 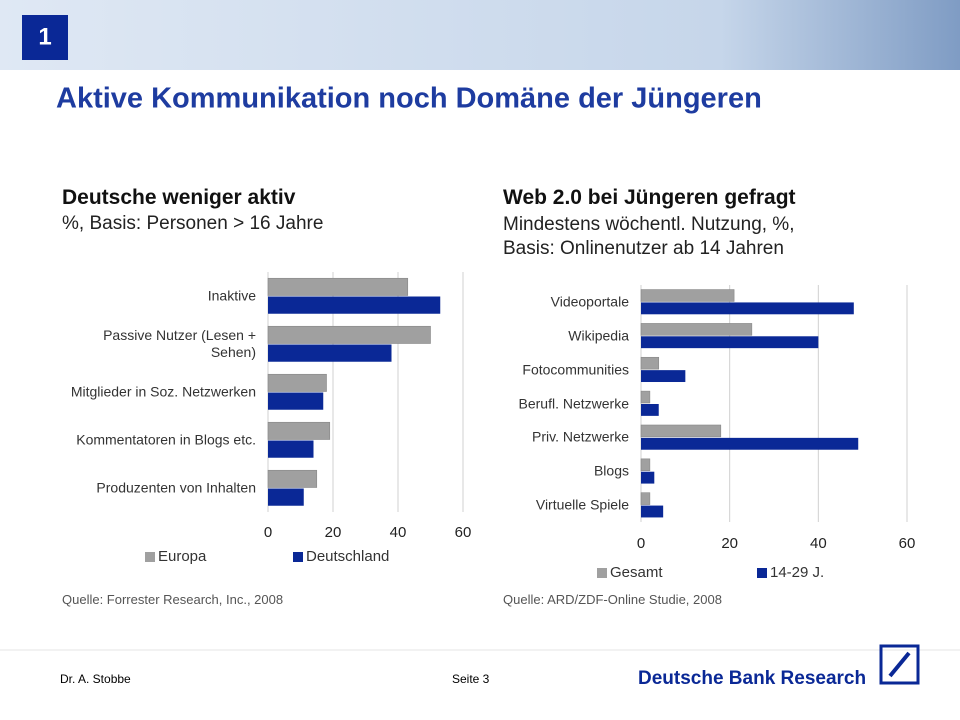 What do you see at coordinates (649, 197) in the screenshot?
I see `chart-title: Web 2.0 bei Jüngeren gefragt` at bounding box center [649, 197].